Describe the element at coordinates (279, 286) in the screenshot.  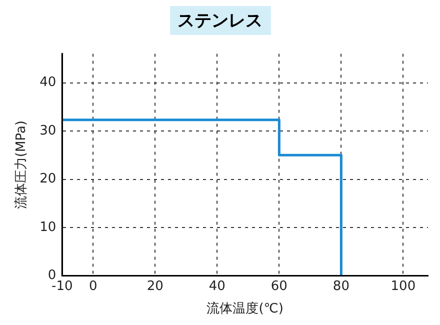
I see `x-tick-label: 60` at that location.